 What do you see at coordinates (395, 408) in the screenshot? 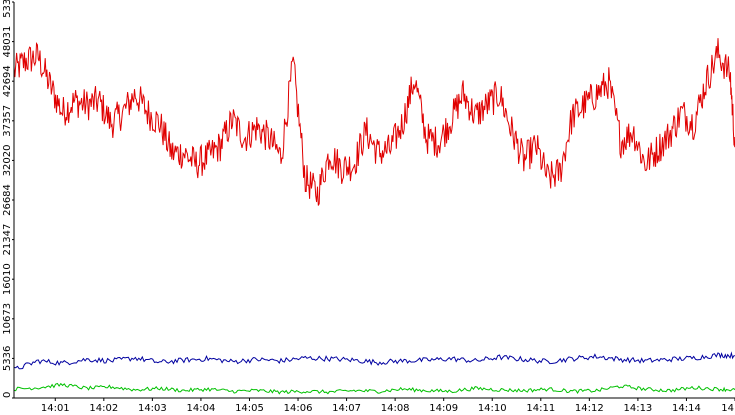
I see `x-tick-label: 14:08` at bounding box center [395, 408].